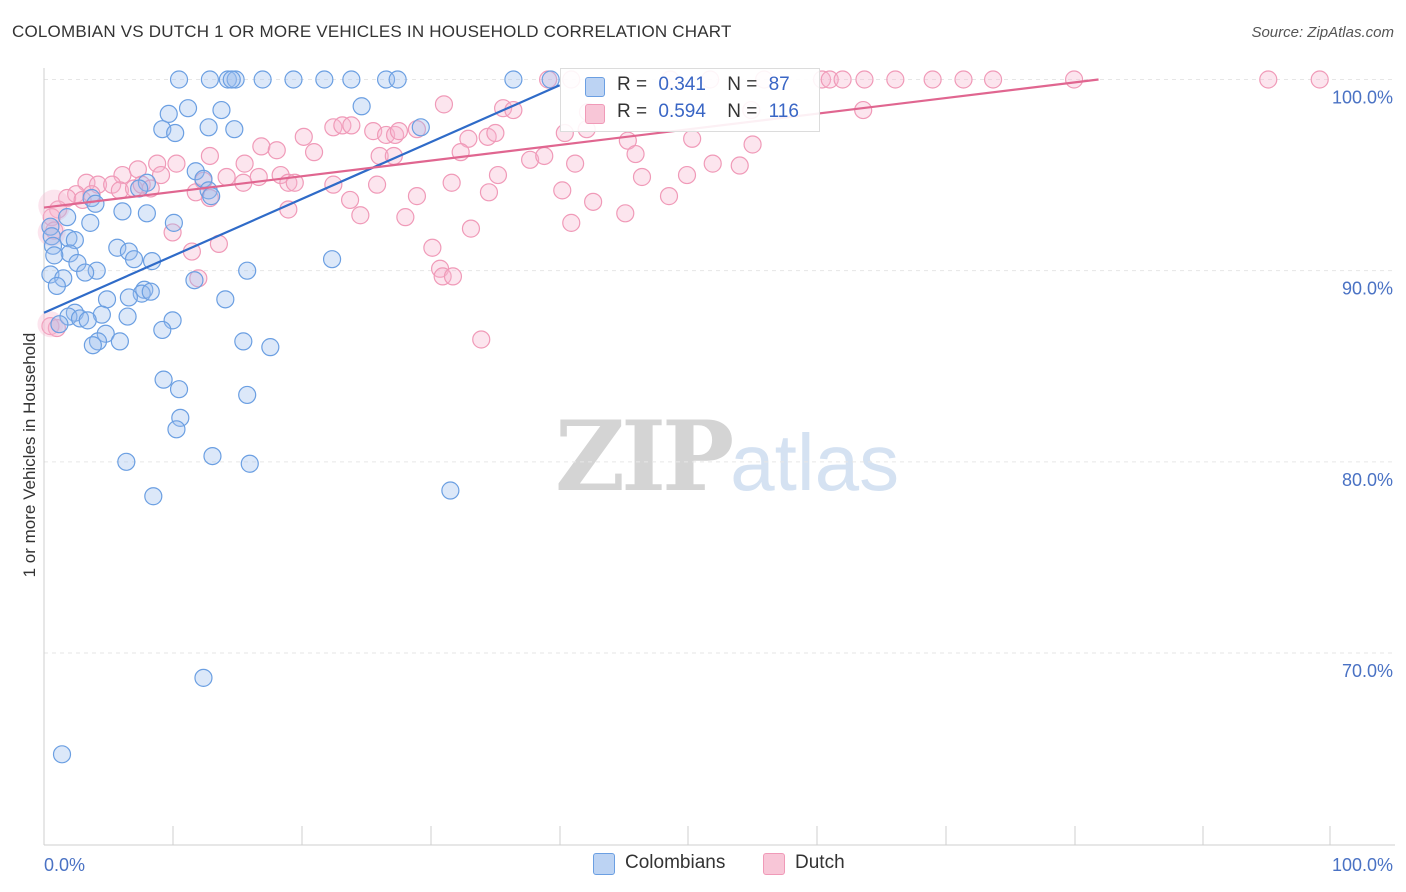 The height and width of the screenshot is (892, 1406). What do you see at coordinates (682, 84) in the screenshot?
I see `colombians-r-value: 0.341` at bounding box center [682, 84].